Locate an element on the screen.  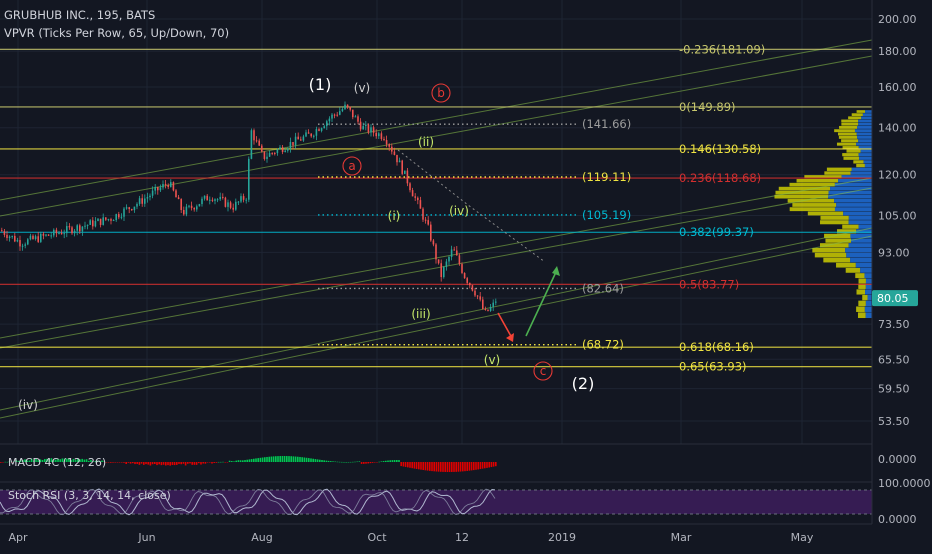
price-tick-label: 93.00 is located at coordinates (894, 252).